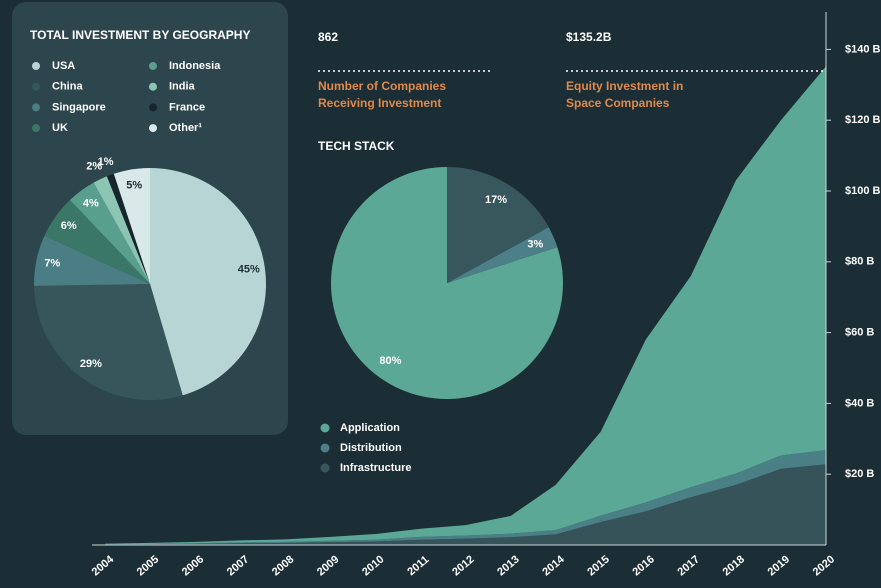 The height and width of the screenshot is (588, 881). Describe the element at coordinates (863, 120) in the screenshot. I see `y-tick-label: $120 B` at that location.